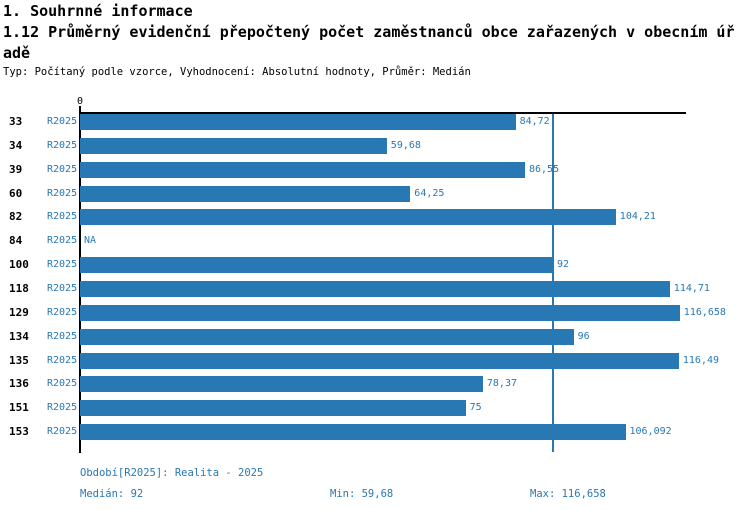  I want to click on row-category-label: 60, so click(16, 193).